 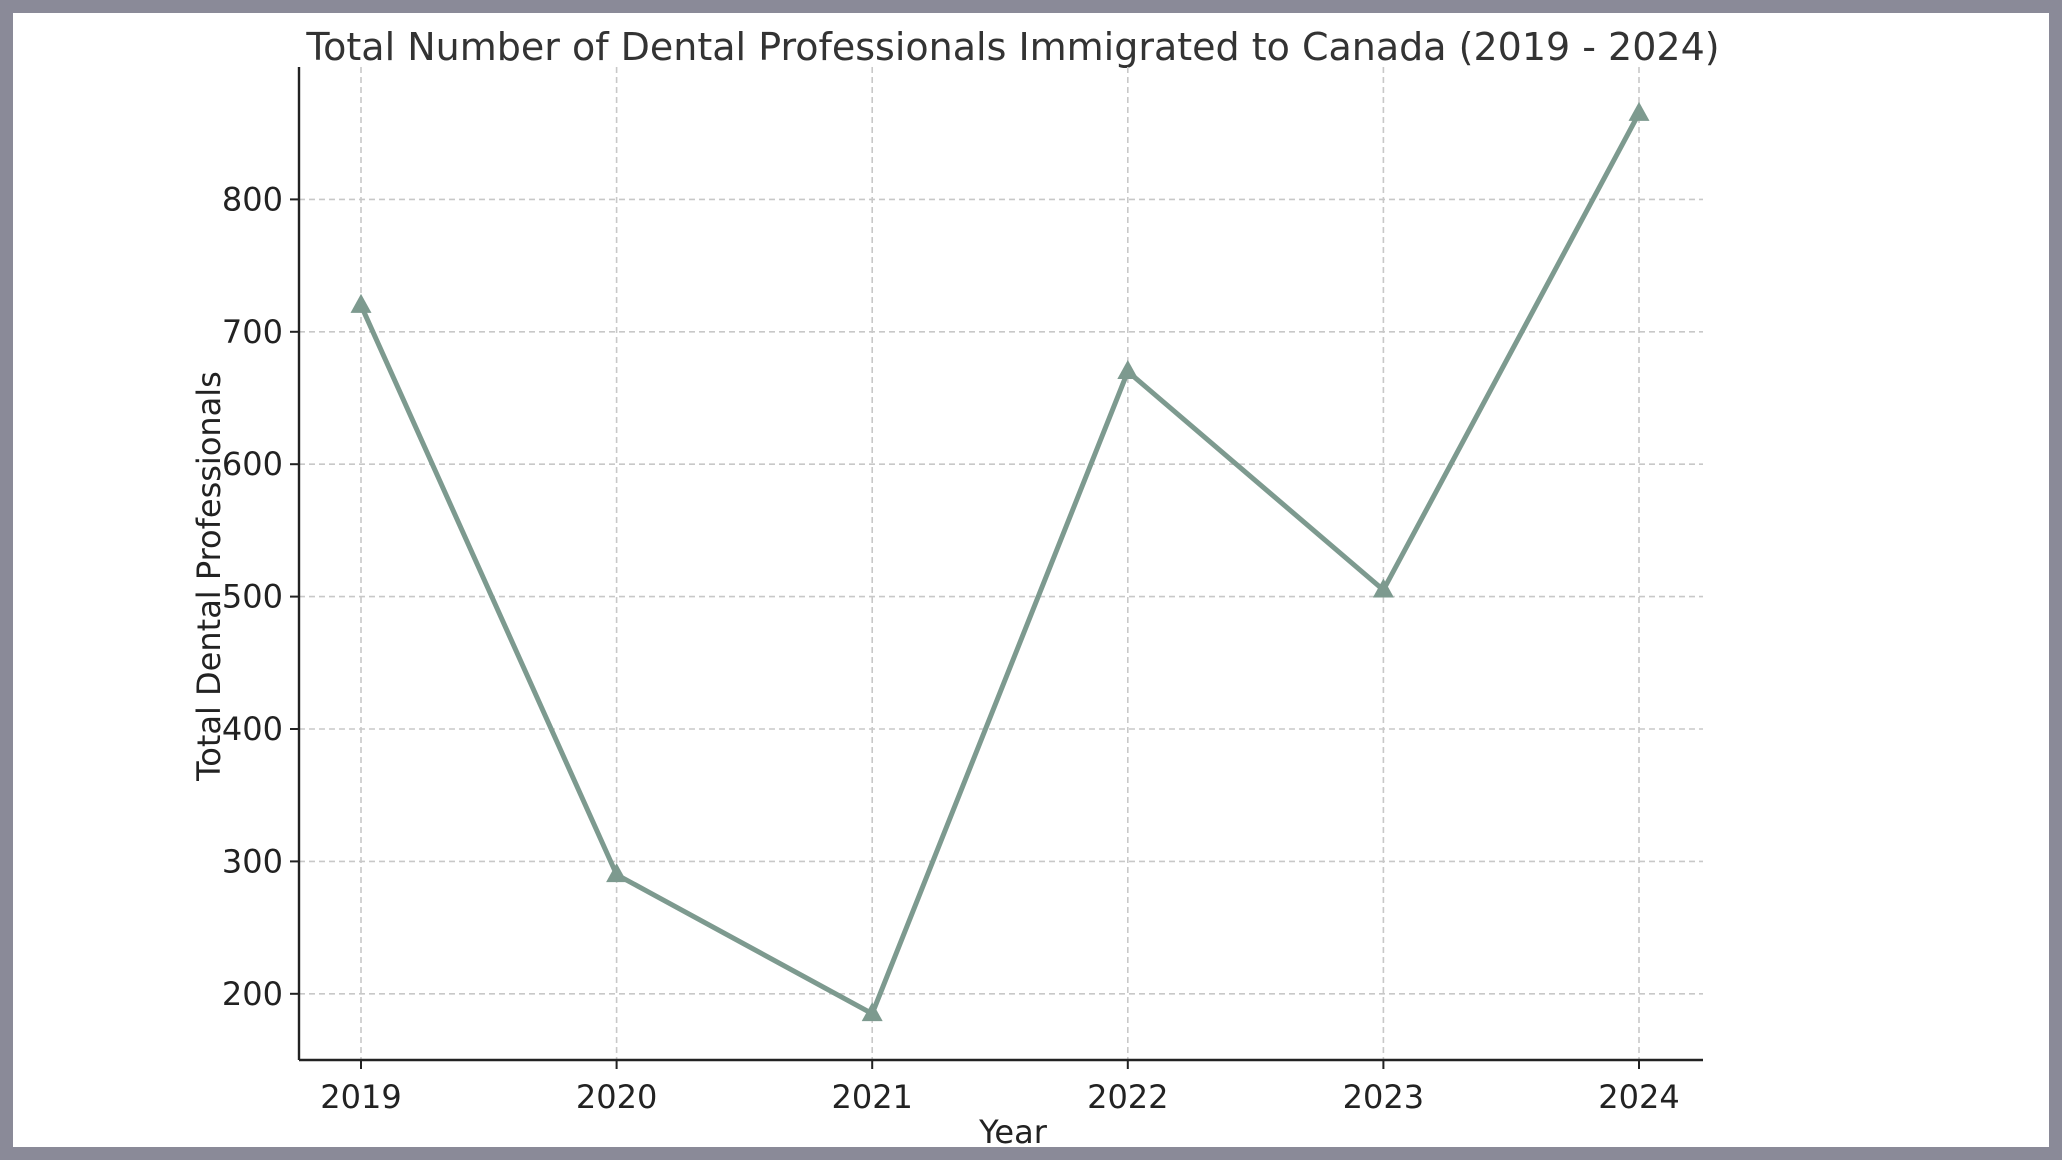 What do you see at coordinates (1638, 1097) in the screenshot?
I see `x-tick-label: 2024` at bounding box center [1638, 1097].